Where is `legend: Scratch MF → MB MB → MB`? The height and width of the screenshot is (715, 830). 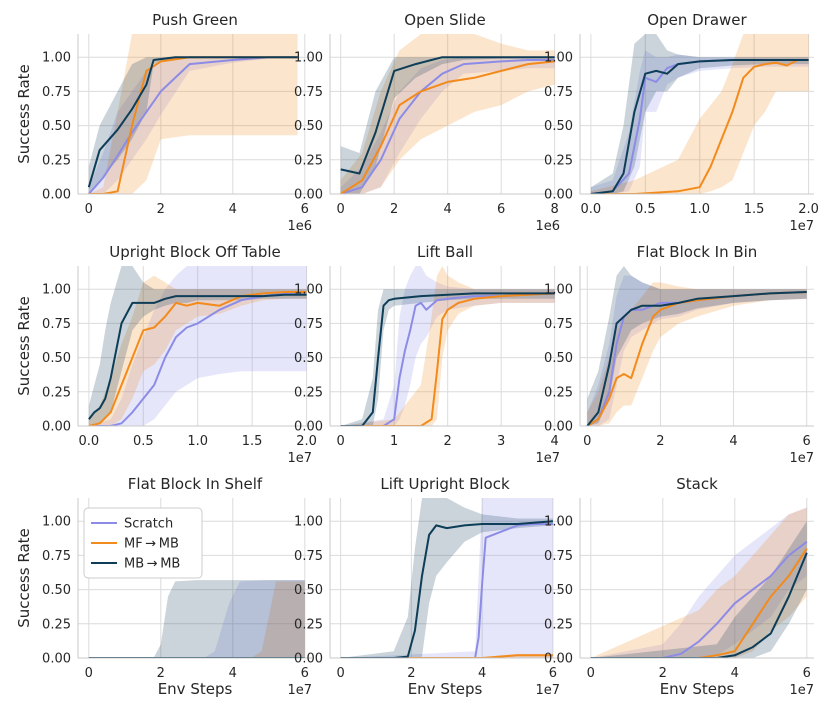 legend: Scratch MF → MB MB → MB is located at coordinates (143, 543).